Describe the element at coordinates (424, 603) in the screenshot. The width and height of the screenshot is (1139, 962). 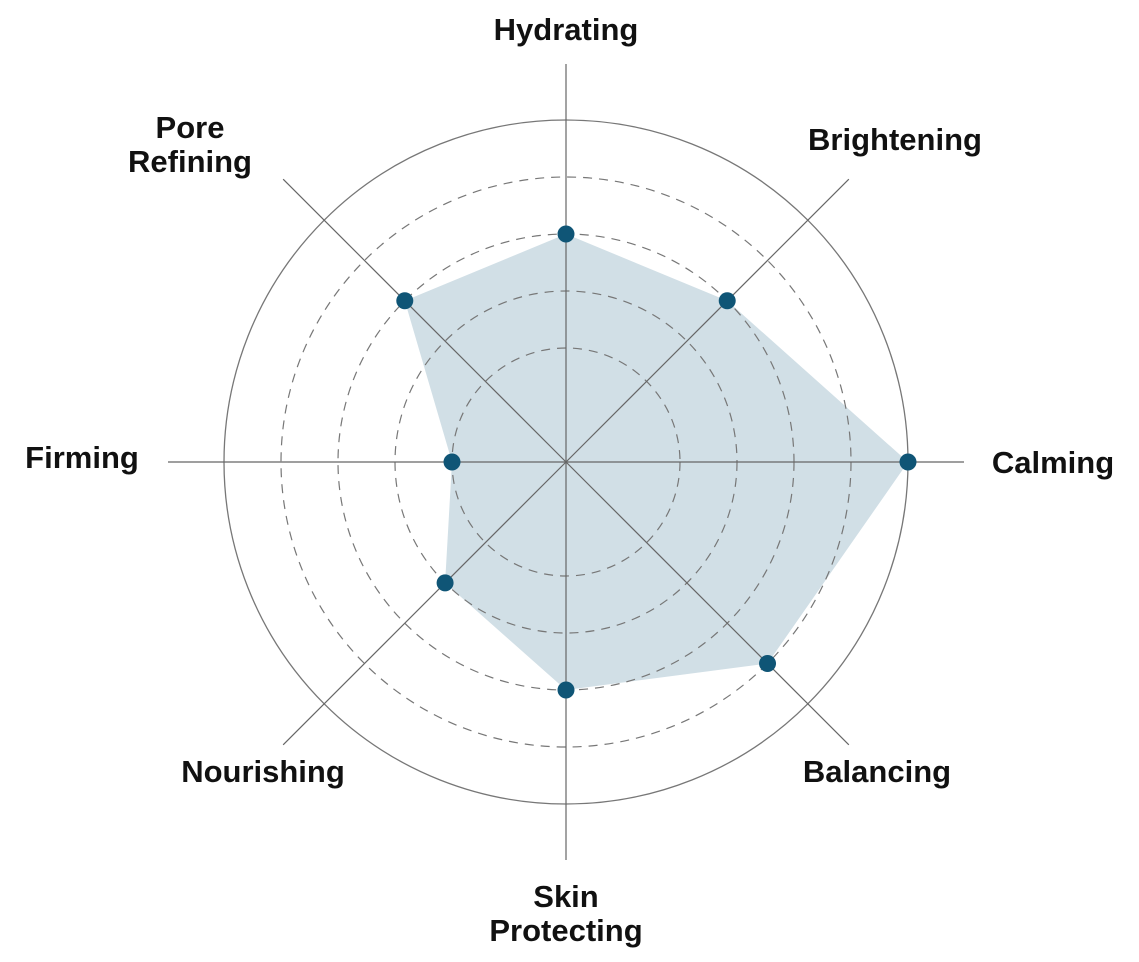
I see `axis-nourishing` at that location.